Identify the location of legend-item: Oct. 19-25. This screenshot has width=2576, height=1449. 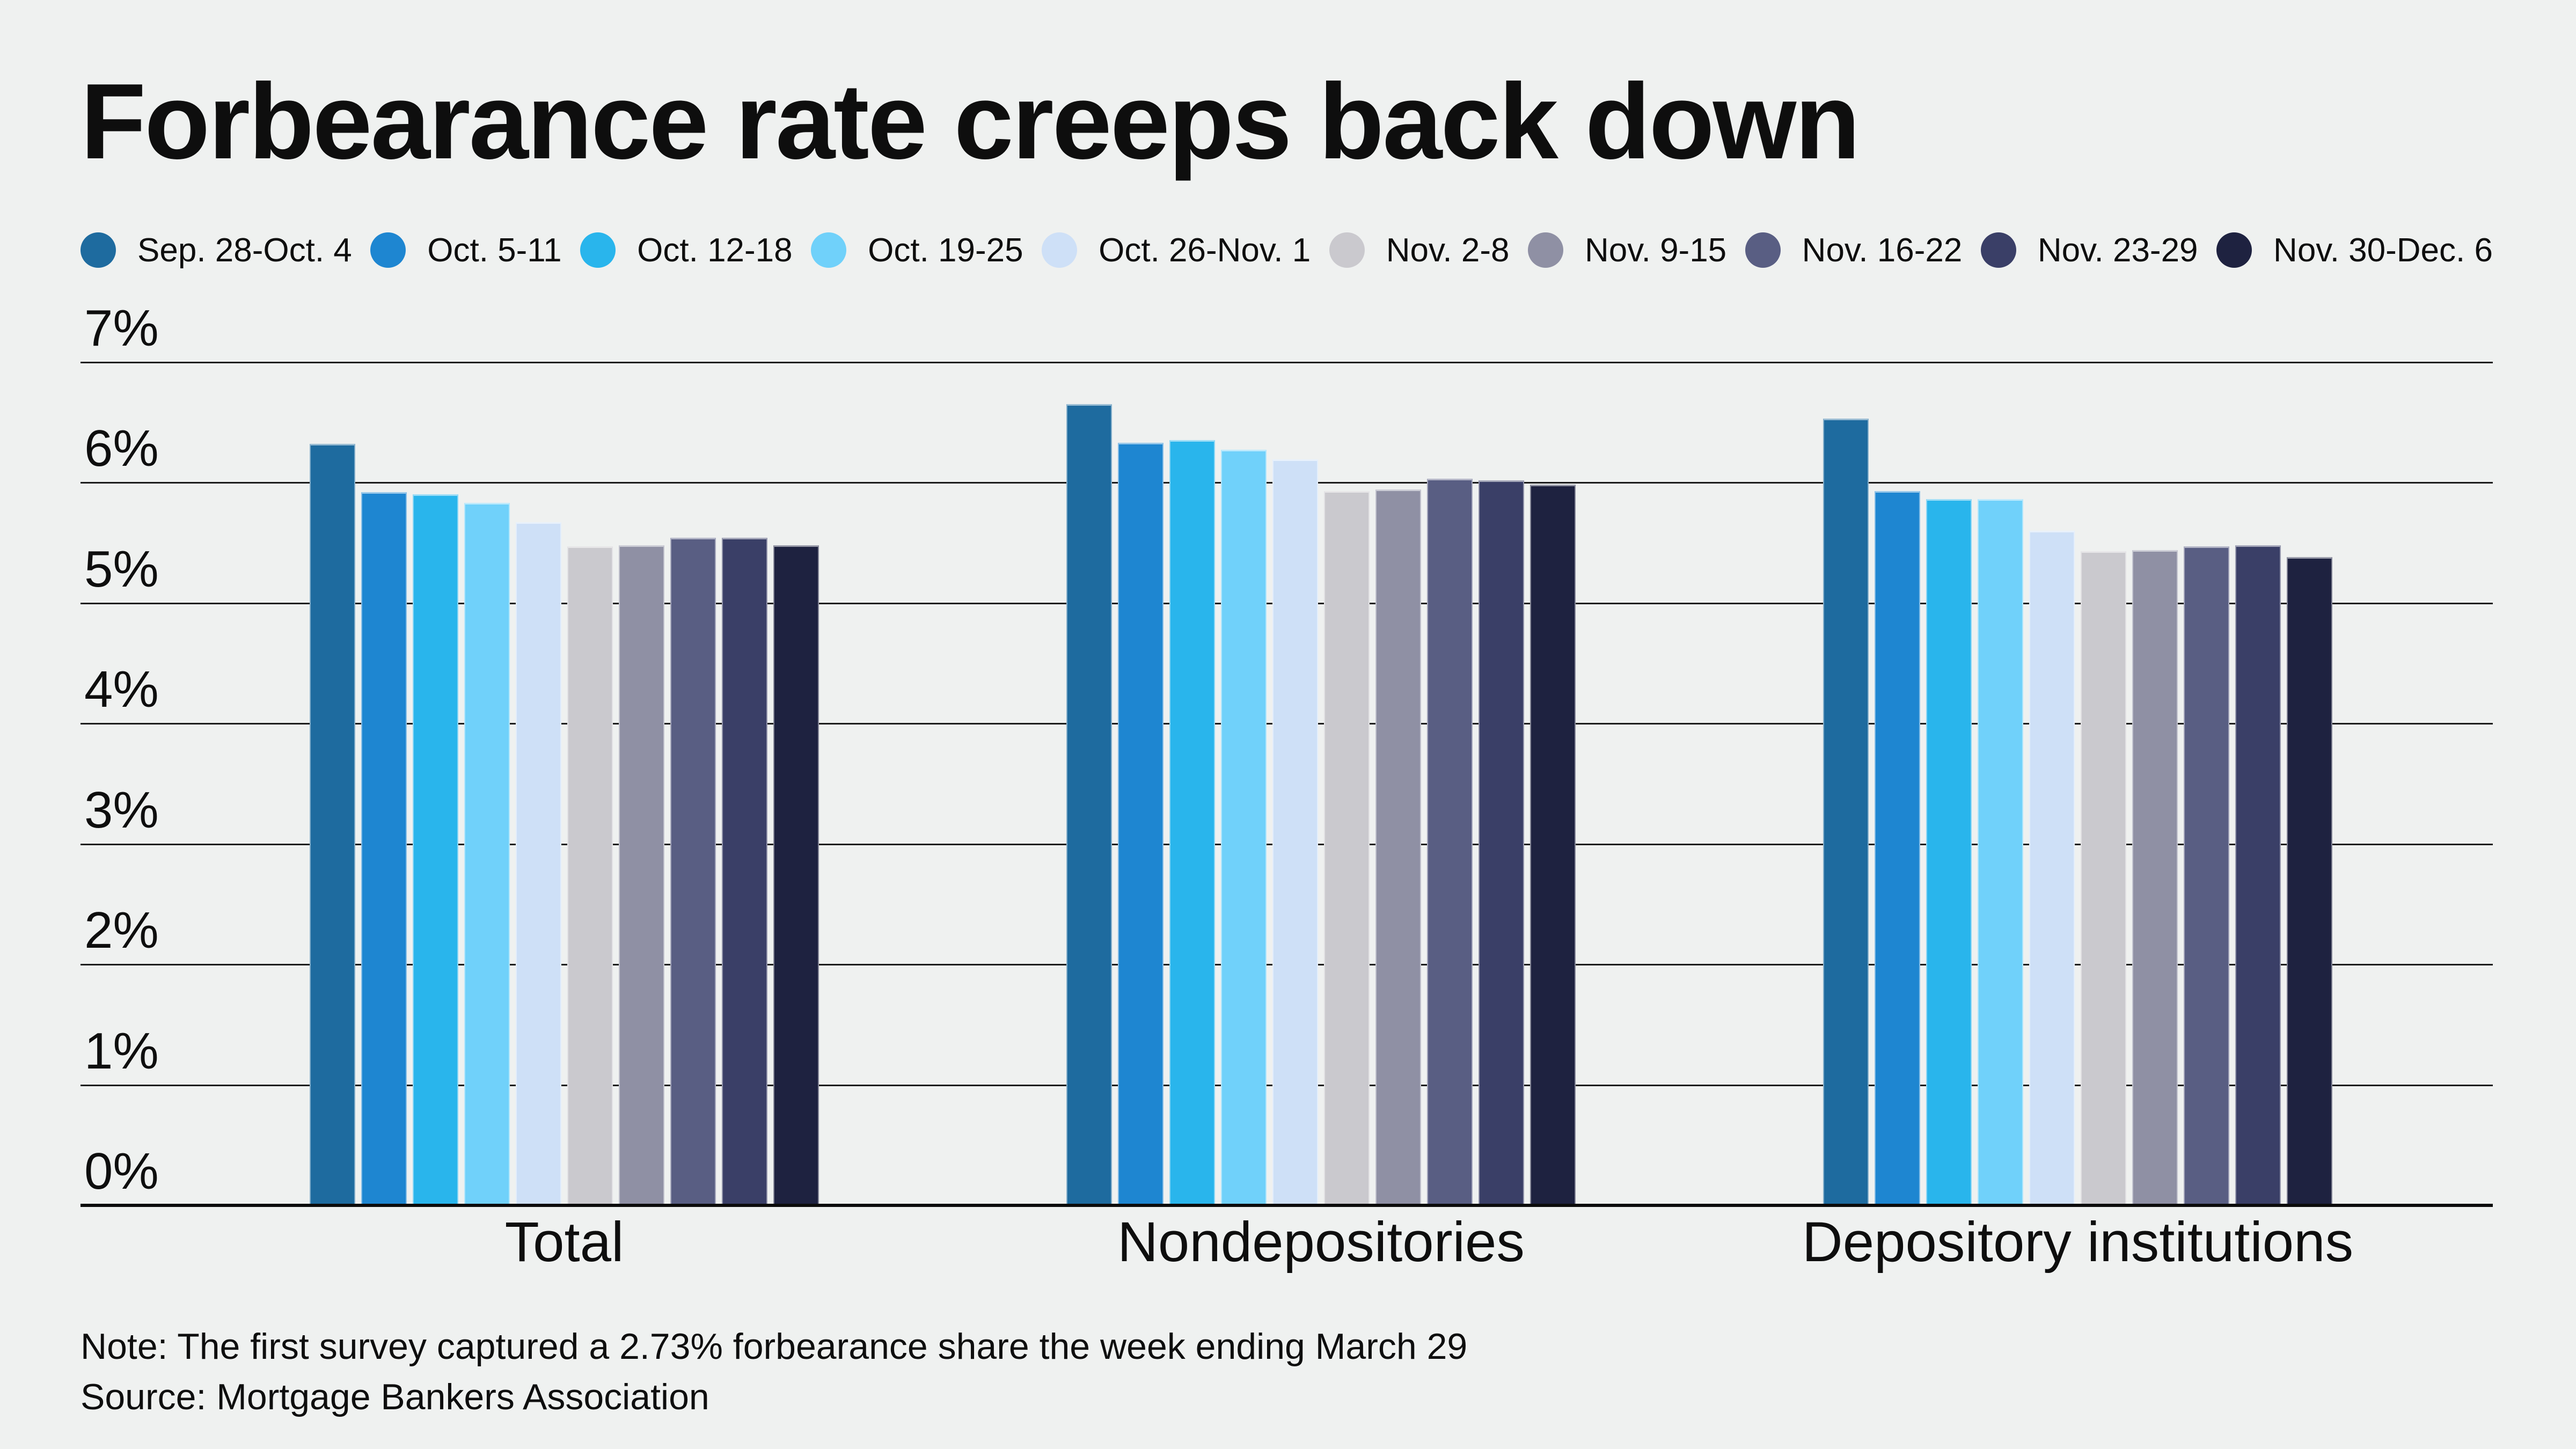
(917, 250).